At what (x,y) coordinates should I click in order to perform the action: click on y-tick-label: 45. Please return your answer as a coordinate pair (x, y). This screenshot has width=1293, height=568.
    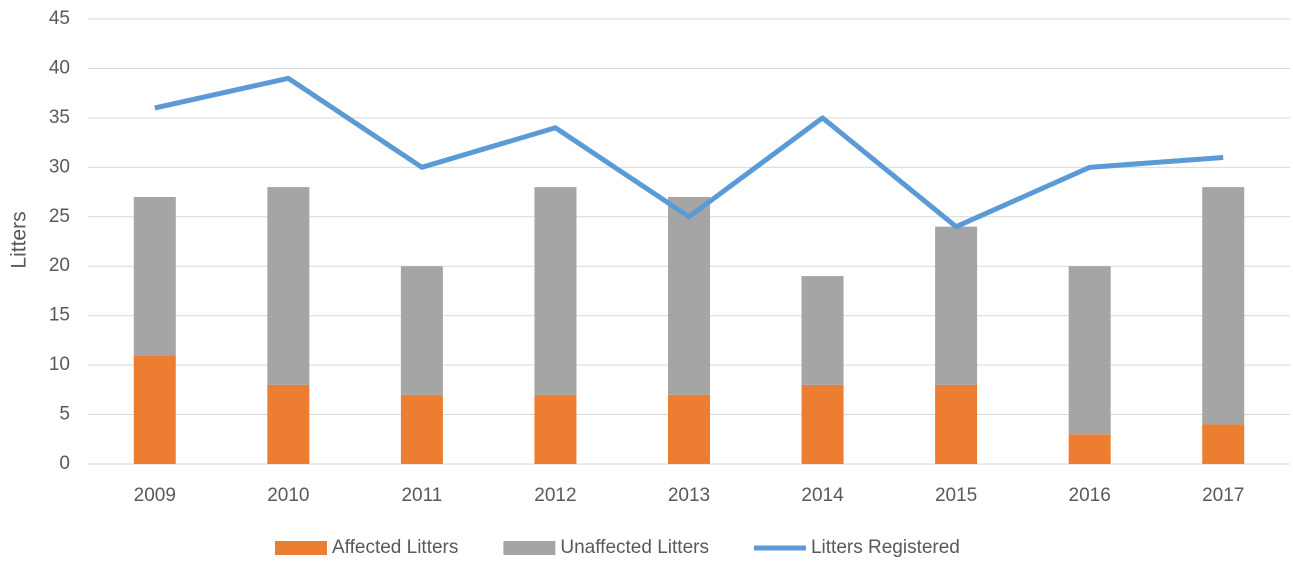
    Looking at the image, I should click on (59, 18).